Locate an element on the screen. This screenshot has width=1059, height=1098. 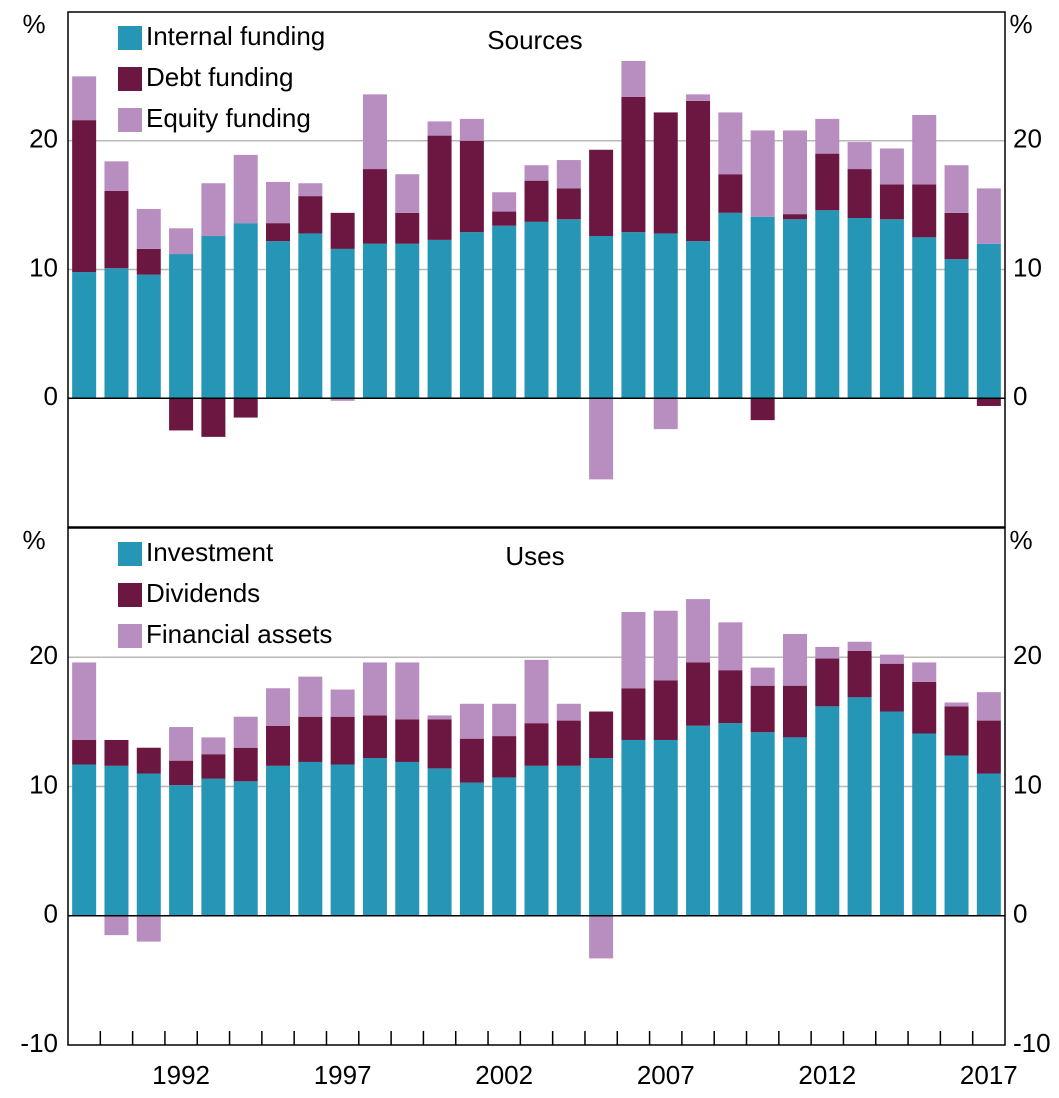
y-tick-label-right: -10 is located at coordinates (1032, 1043).